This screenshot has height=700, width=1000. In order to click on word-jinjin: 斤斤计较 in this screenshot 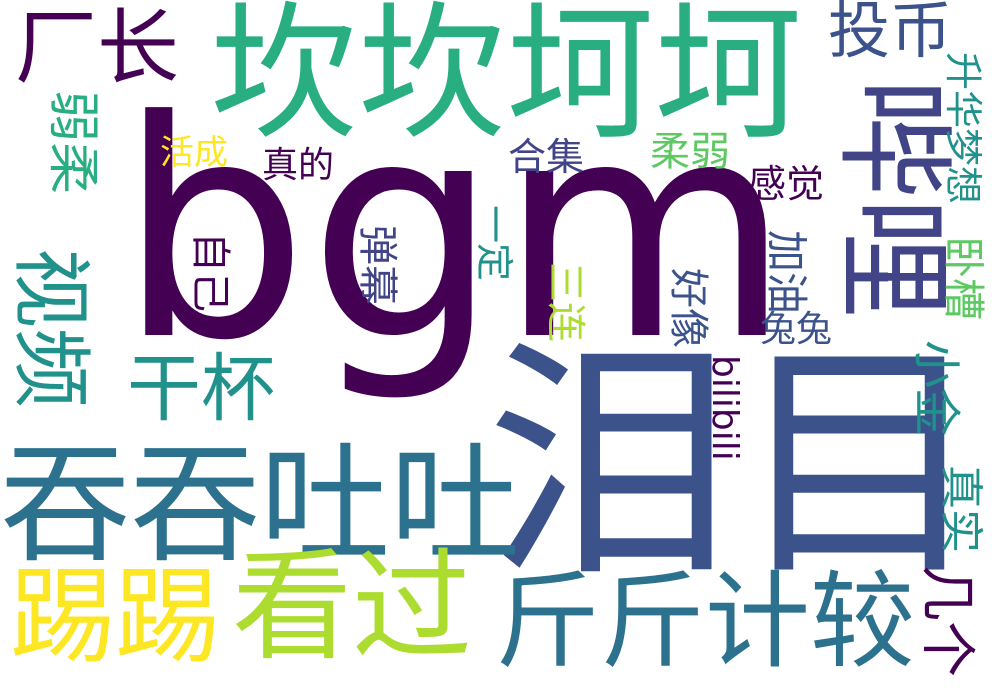, I will do `click(705, 622)`.